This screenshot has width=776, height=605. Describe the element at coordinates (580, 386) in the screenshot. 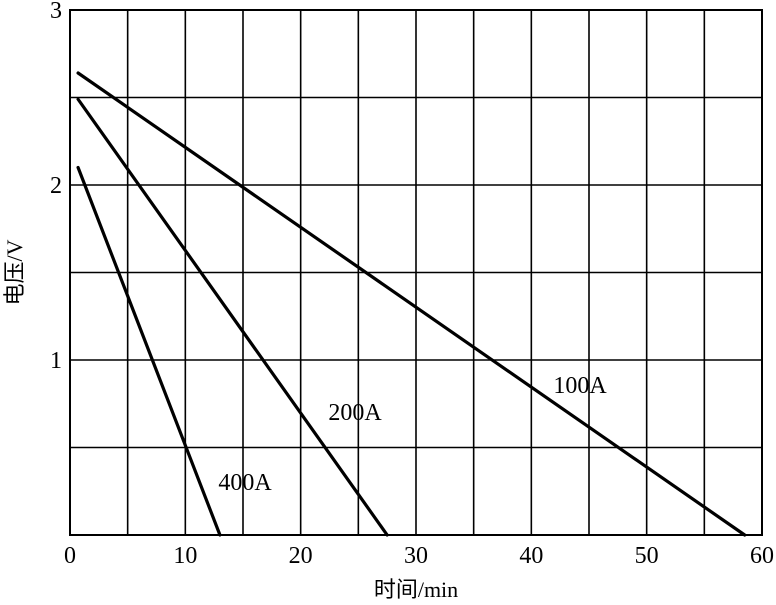

I see `series-label-100A: 100A` at that location.